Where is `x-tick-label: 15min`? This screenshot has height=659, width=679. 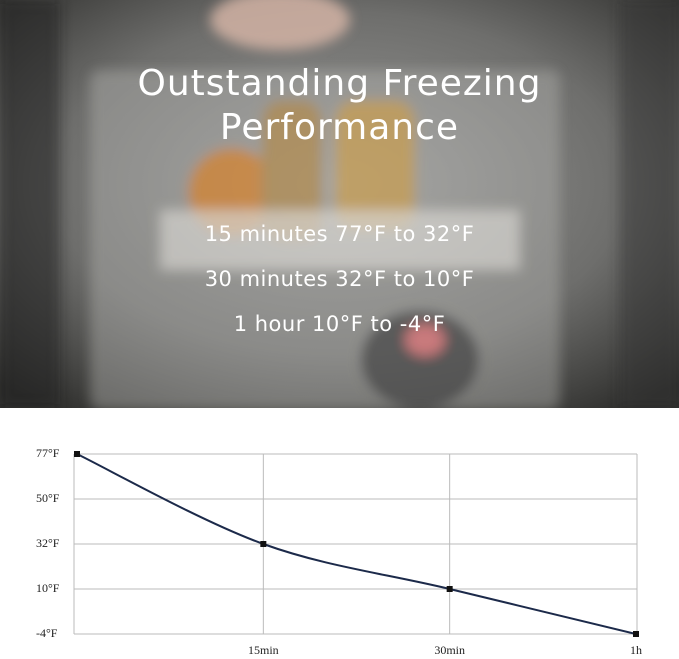 x-tick-label: 15min is located at coordinates (263, 650).